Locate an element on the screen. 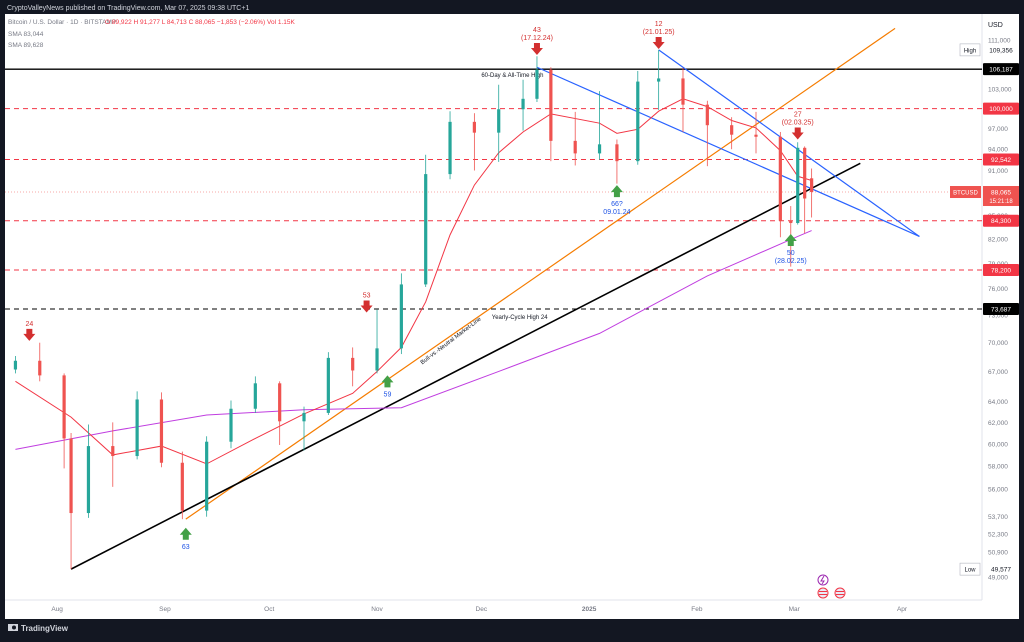 This screenshot has width=1024, height=642. marker-count: 66? is located at coordinates (617, 204).